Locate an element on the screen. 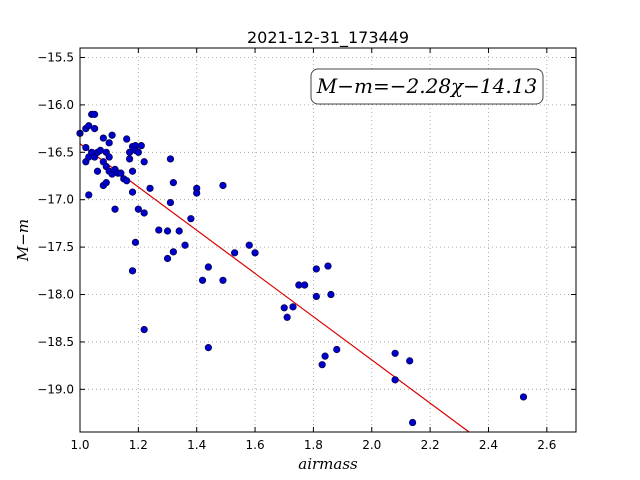 This screenshot has width=640, height=480. x-tick-label: 2.2 is located at coordinates (430, 445).